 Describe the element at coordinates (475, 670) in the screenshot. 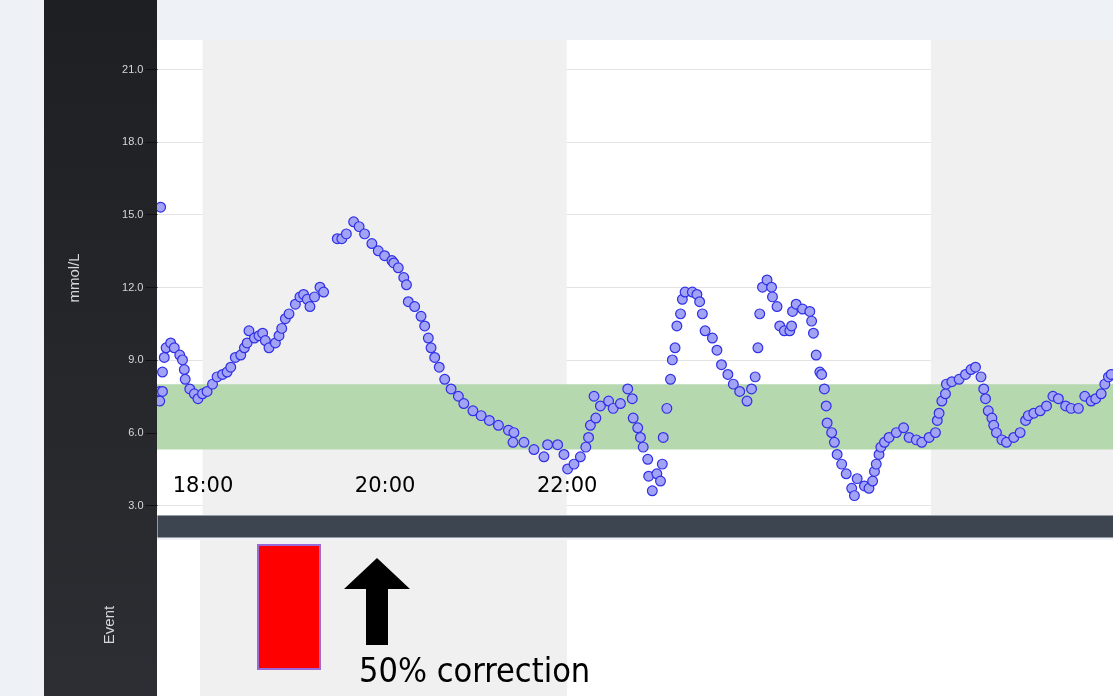

I see `text: 50% correction` at that location.